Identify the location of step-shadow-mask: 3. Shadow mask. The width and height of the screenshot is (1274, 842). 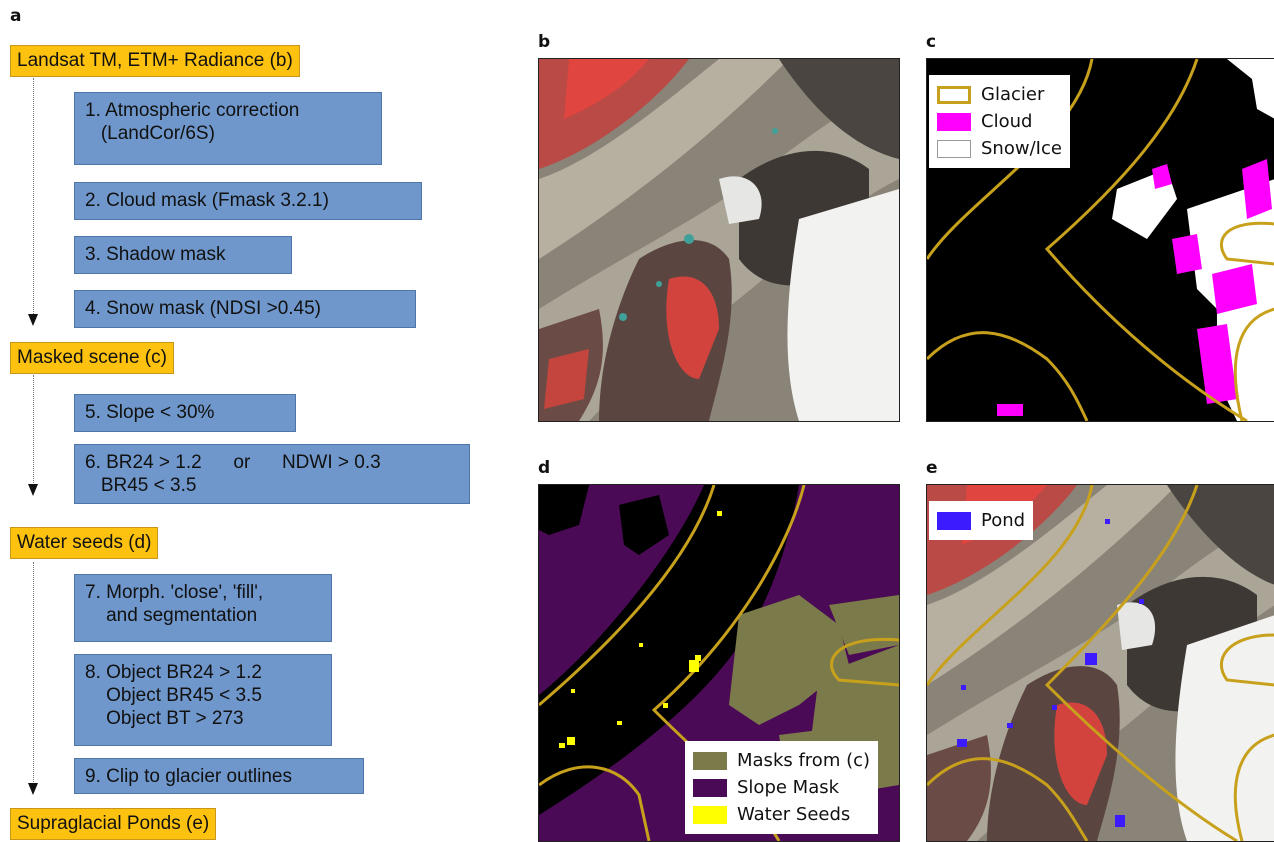
(183, 255).